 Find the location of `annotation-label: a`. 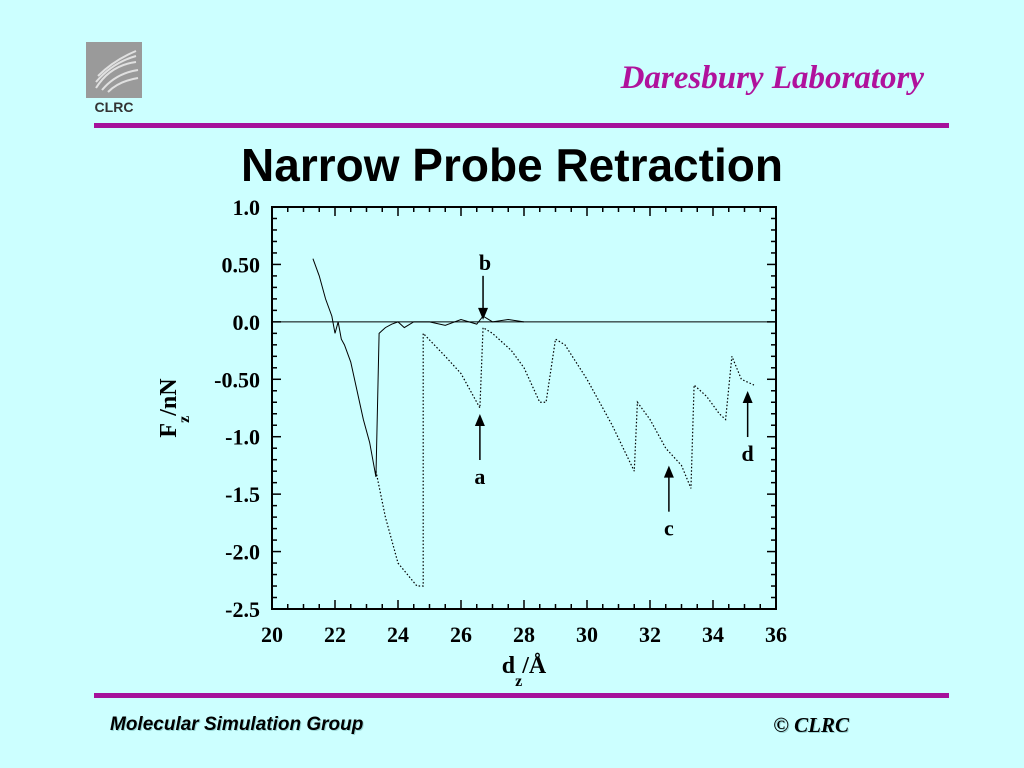

annotation-label: a is located at coordinates (479, 476).